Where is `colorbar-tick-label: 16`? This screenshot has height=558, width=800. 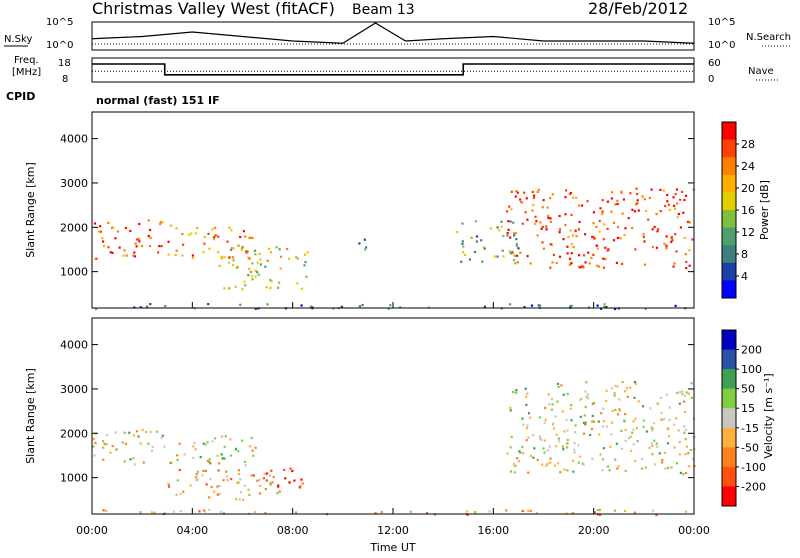
colorbar-tick-label: 16 is located at coordinates (748, 210).